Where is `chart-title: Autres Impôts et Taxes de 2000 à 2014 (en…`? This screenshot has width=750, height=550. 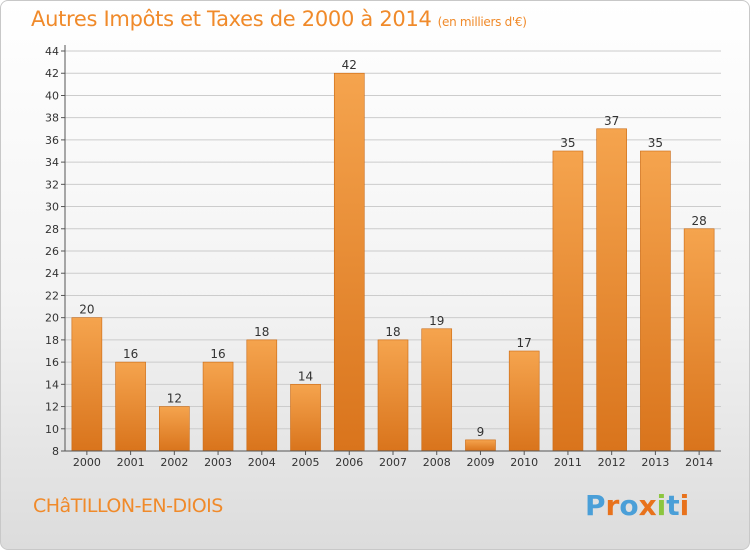 chart-title: Autres Impôts et Taxes de 2000 à 2014 (en… is located at coordinates (279, 19).